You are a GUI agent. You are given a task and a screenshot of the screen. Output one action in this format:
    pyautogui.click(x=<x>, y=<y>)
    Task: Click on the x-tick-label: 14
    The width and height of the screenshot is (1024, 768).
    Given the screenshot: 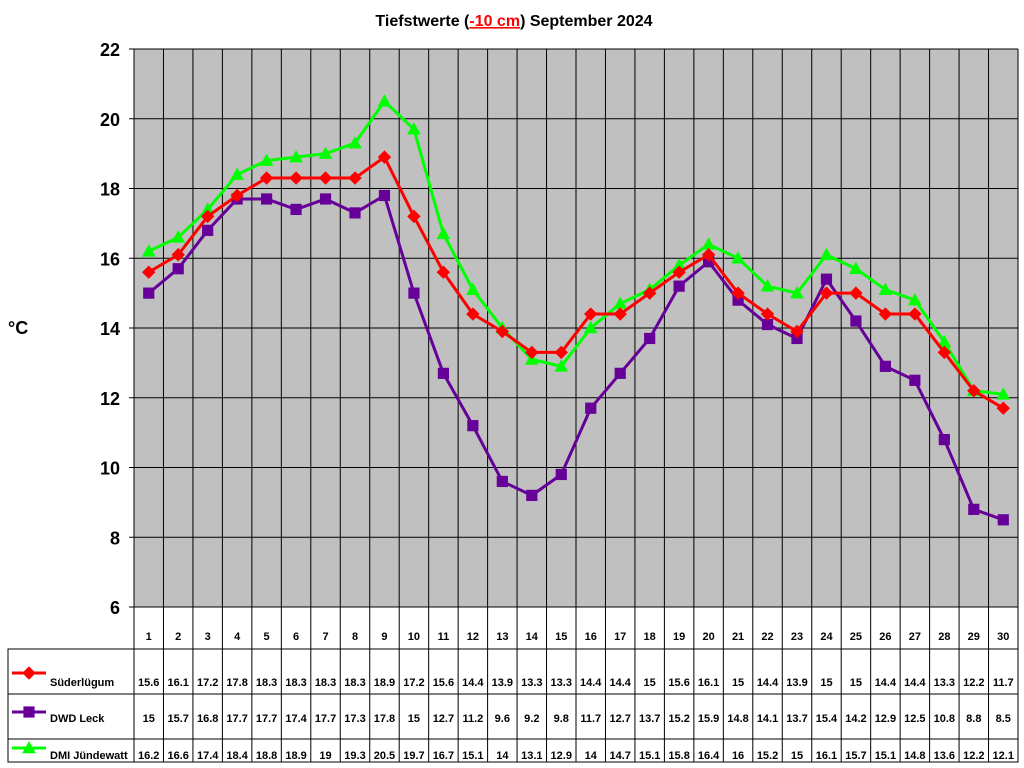 What is the action you would take?
    pyautogui.click(x=532, y=637)
    